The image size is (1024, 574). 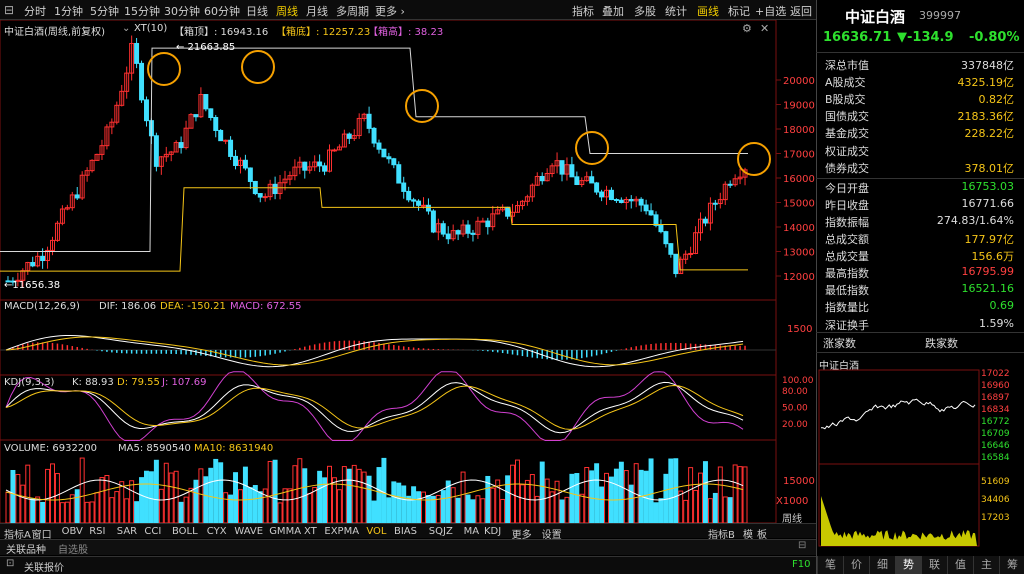 What do you see at coordinates (739, 11) in the screenshot?
I see `btn-mark: 标记` at bounding box center [739, 11].